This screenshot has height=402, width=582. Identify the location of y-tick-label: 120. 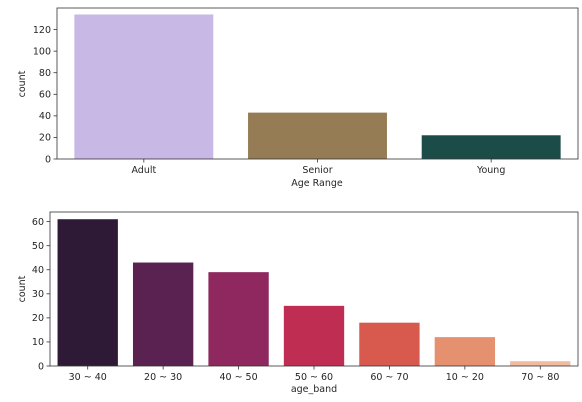
(42, 30).